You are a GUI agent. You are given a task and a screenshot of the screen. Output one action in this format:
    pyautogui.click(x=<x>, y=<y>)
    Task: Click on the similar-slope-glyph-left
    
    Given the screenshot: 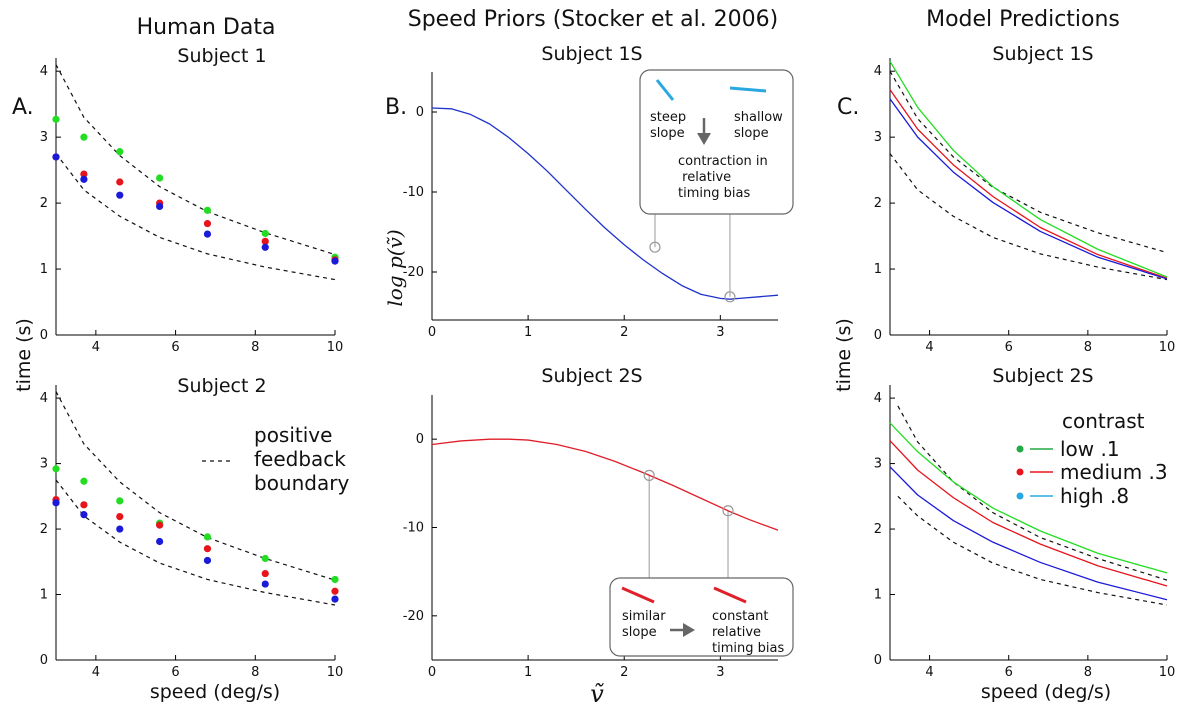 What is the action you would take?
    pyautogui.click(x=638, y=595)
    